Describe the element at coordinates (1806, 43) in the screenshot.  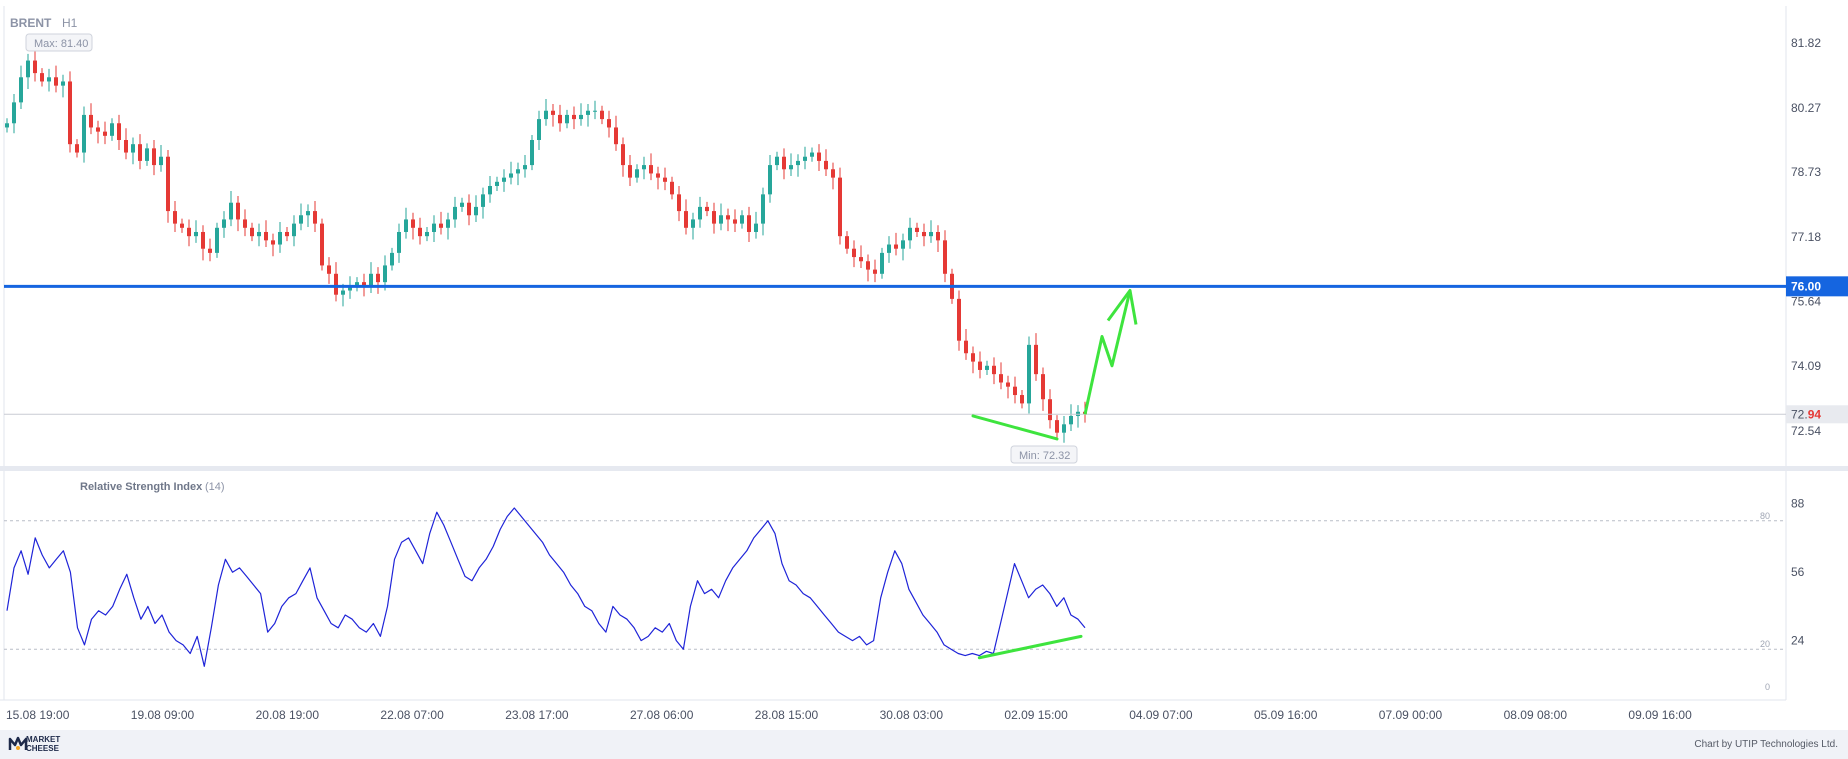
I see `price-tick-label: 81.82` at that location.